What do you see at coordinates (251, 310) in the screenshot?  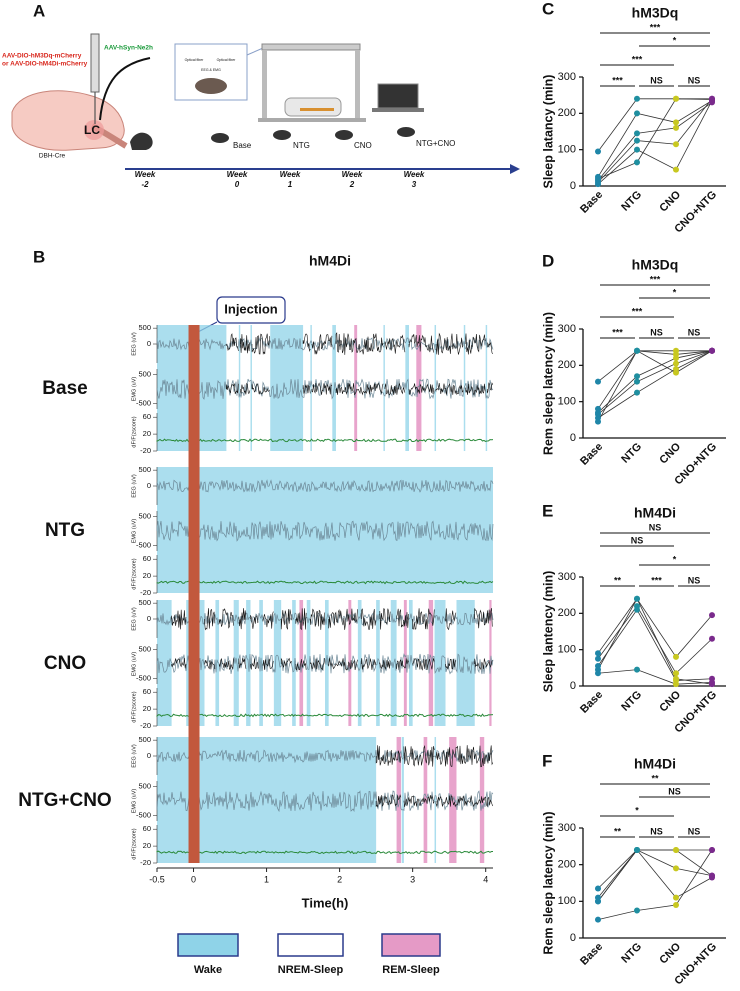 I see `injection-box` at bounding box center [251, 310].